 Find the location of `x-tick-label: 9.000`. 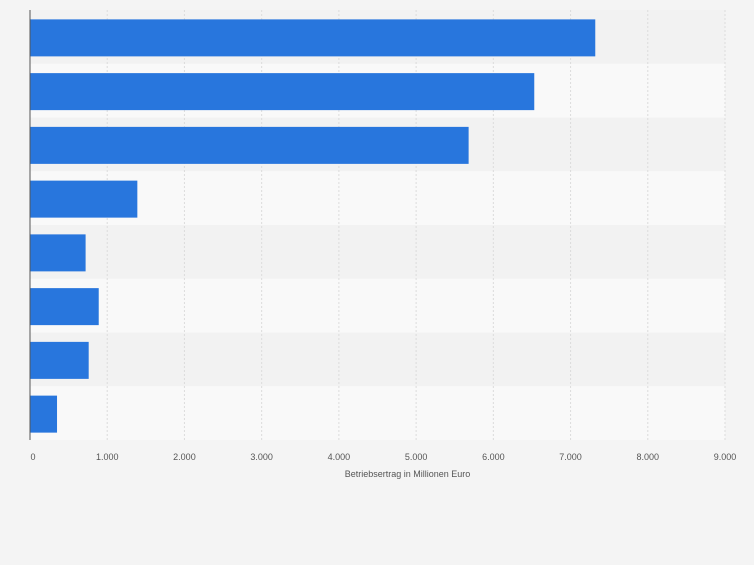

x-tick-label: 9.000 is located at coordinates (725, 457).